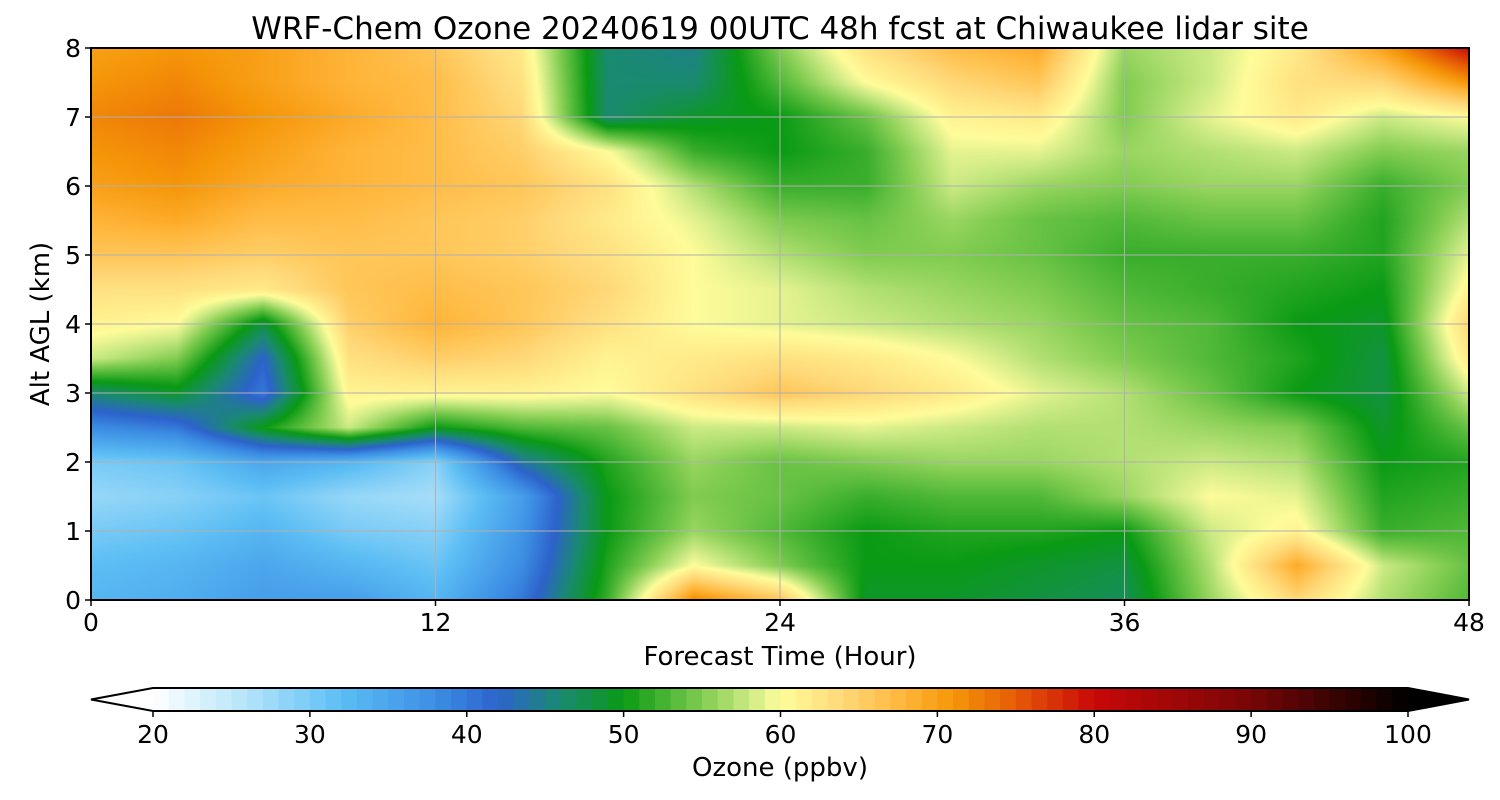 This screenshot has height=800, width=1500. I want to click on colorbar-swatches, so click(780, 699).